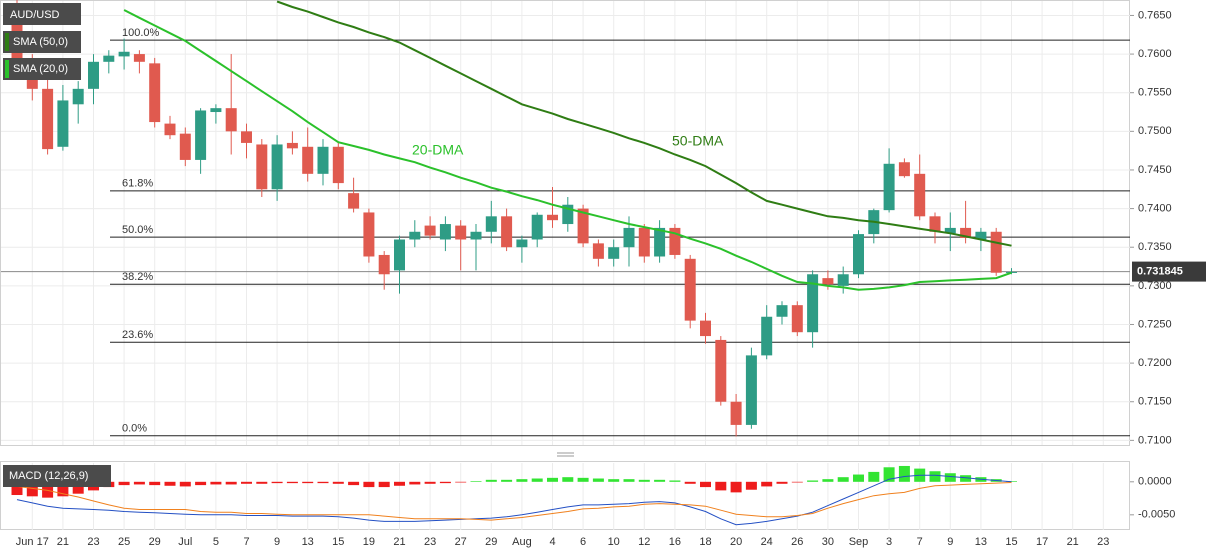 This screenshot has width=1207, height=555. What do you see at coordinates (134, 429) in the screenshot?
I see `fib-label: 0.0%` at bounding box center [134, 429].